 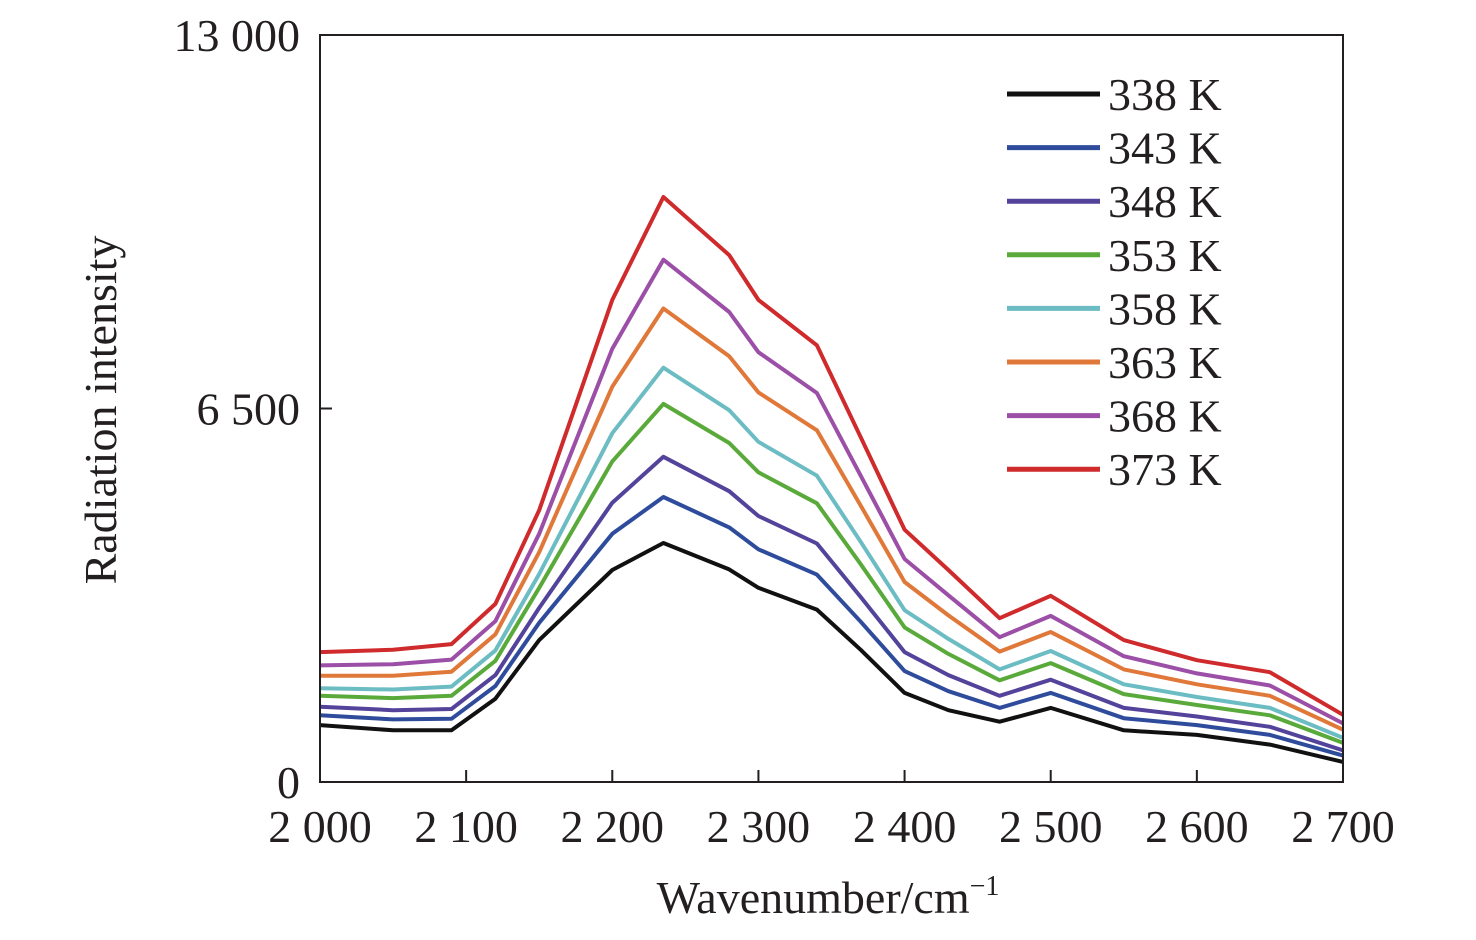 I want to click on legend-label: 348 K, so click(x=1165, y=201).